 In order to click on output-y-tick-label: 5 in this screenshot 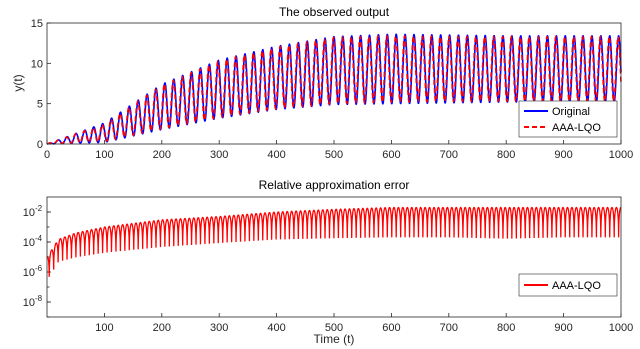, I will do `click(40, 105)`.